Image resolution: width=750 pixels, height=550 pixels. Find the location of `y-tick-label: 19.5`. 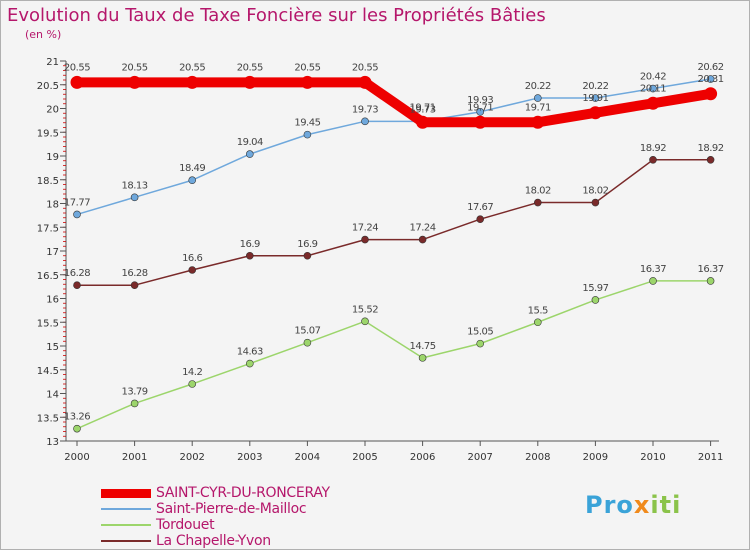

y-tick-label: 19.5 is located at coordinates (48, 133).